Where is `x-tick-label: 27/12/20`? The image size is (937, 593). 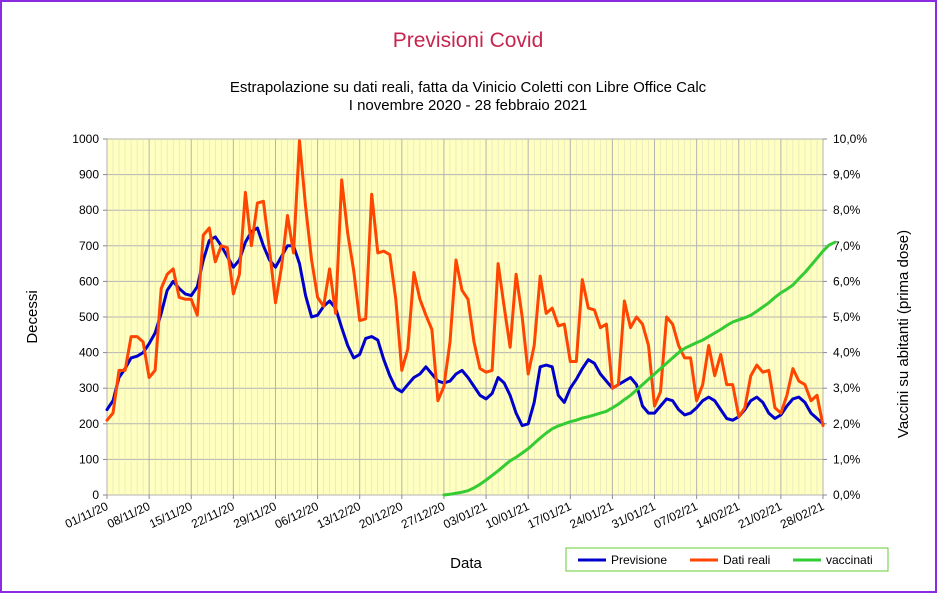 x-tick-label: 27/12/20 is located at coordinates (423, 515).